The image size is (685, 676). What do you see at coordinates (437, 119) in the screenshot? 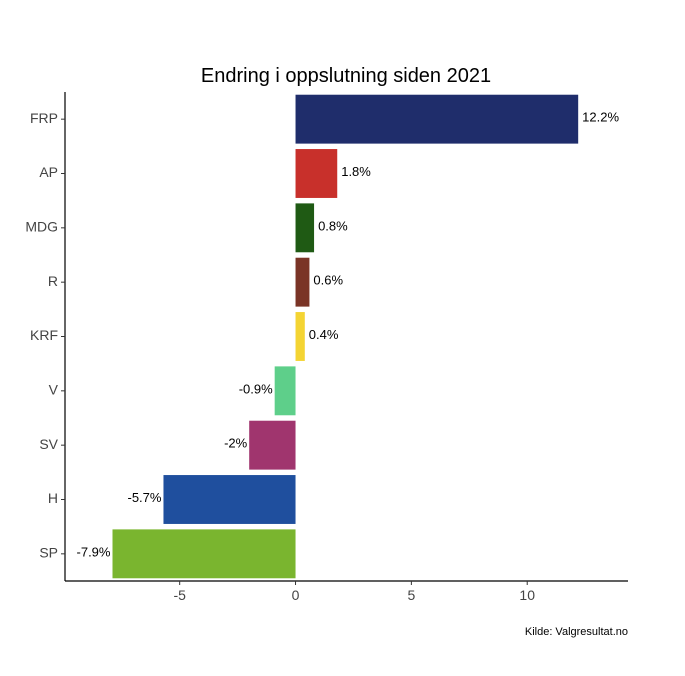
I see `bar-frp` at bounding box center [437, 119].